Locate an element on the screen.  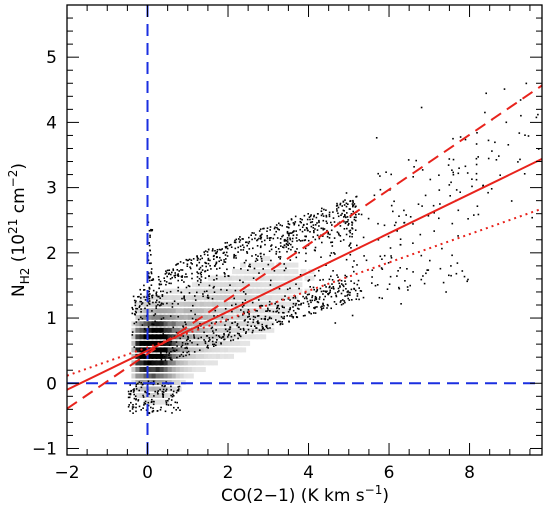
density-cloud is located at coordinates (223, 330).